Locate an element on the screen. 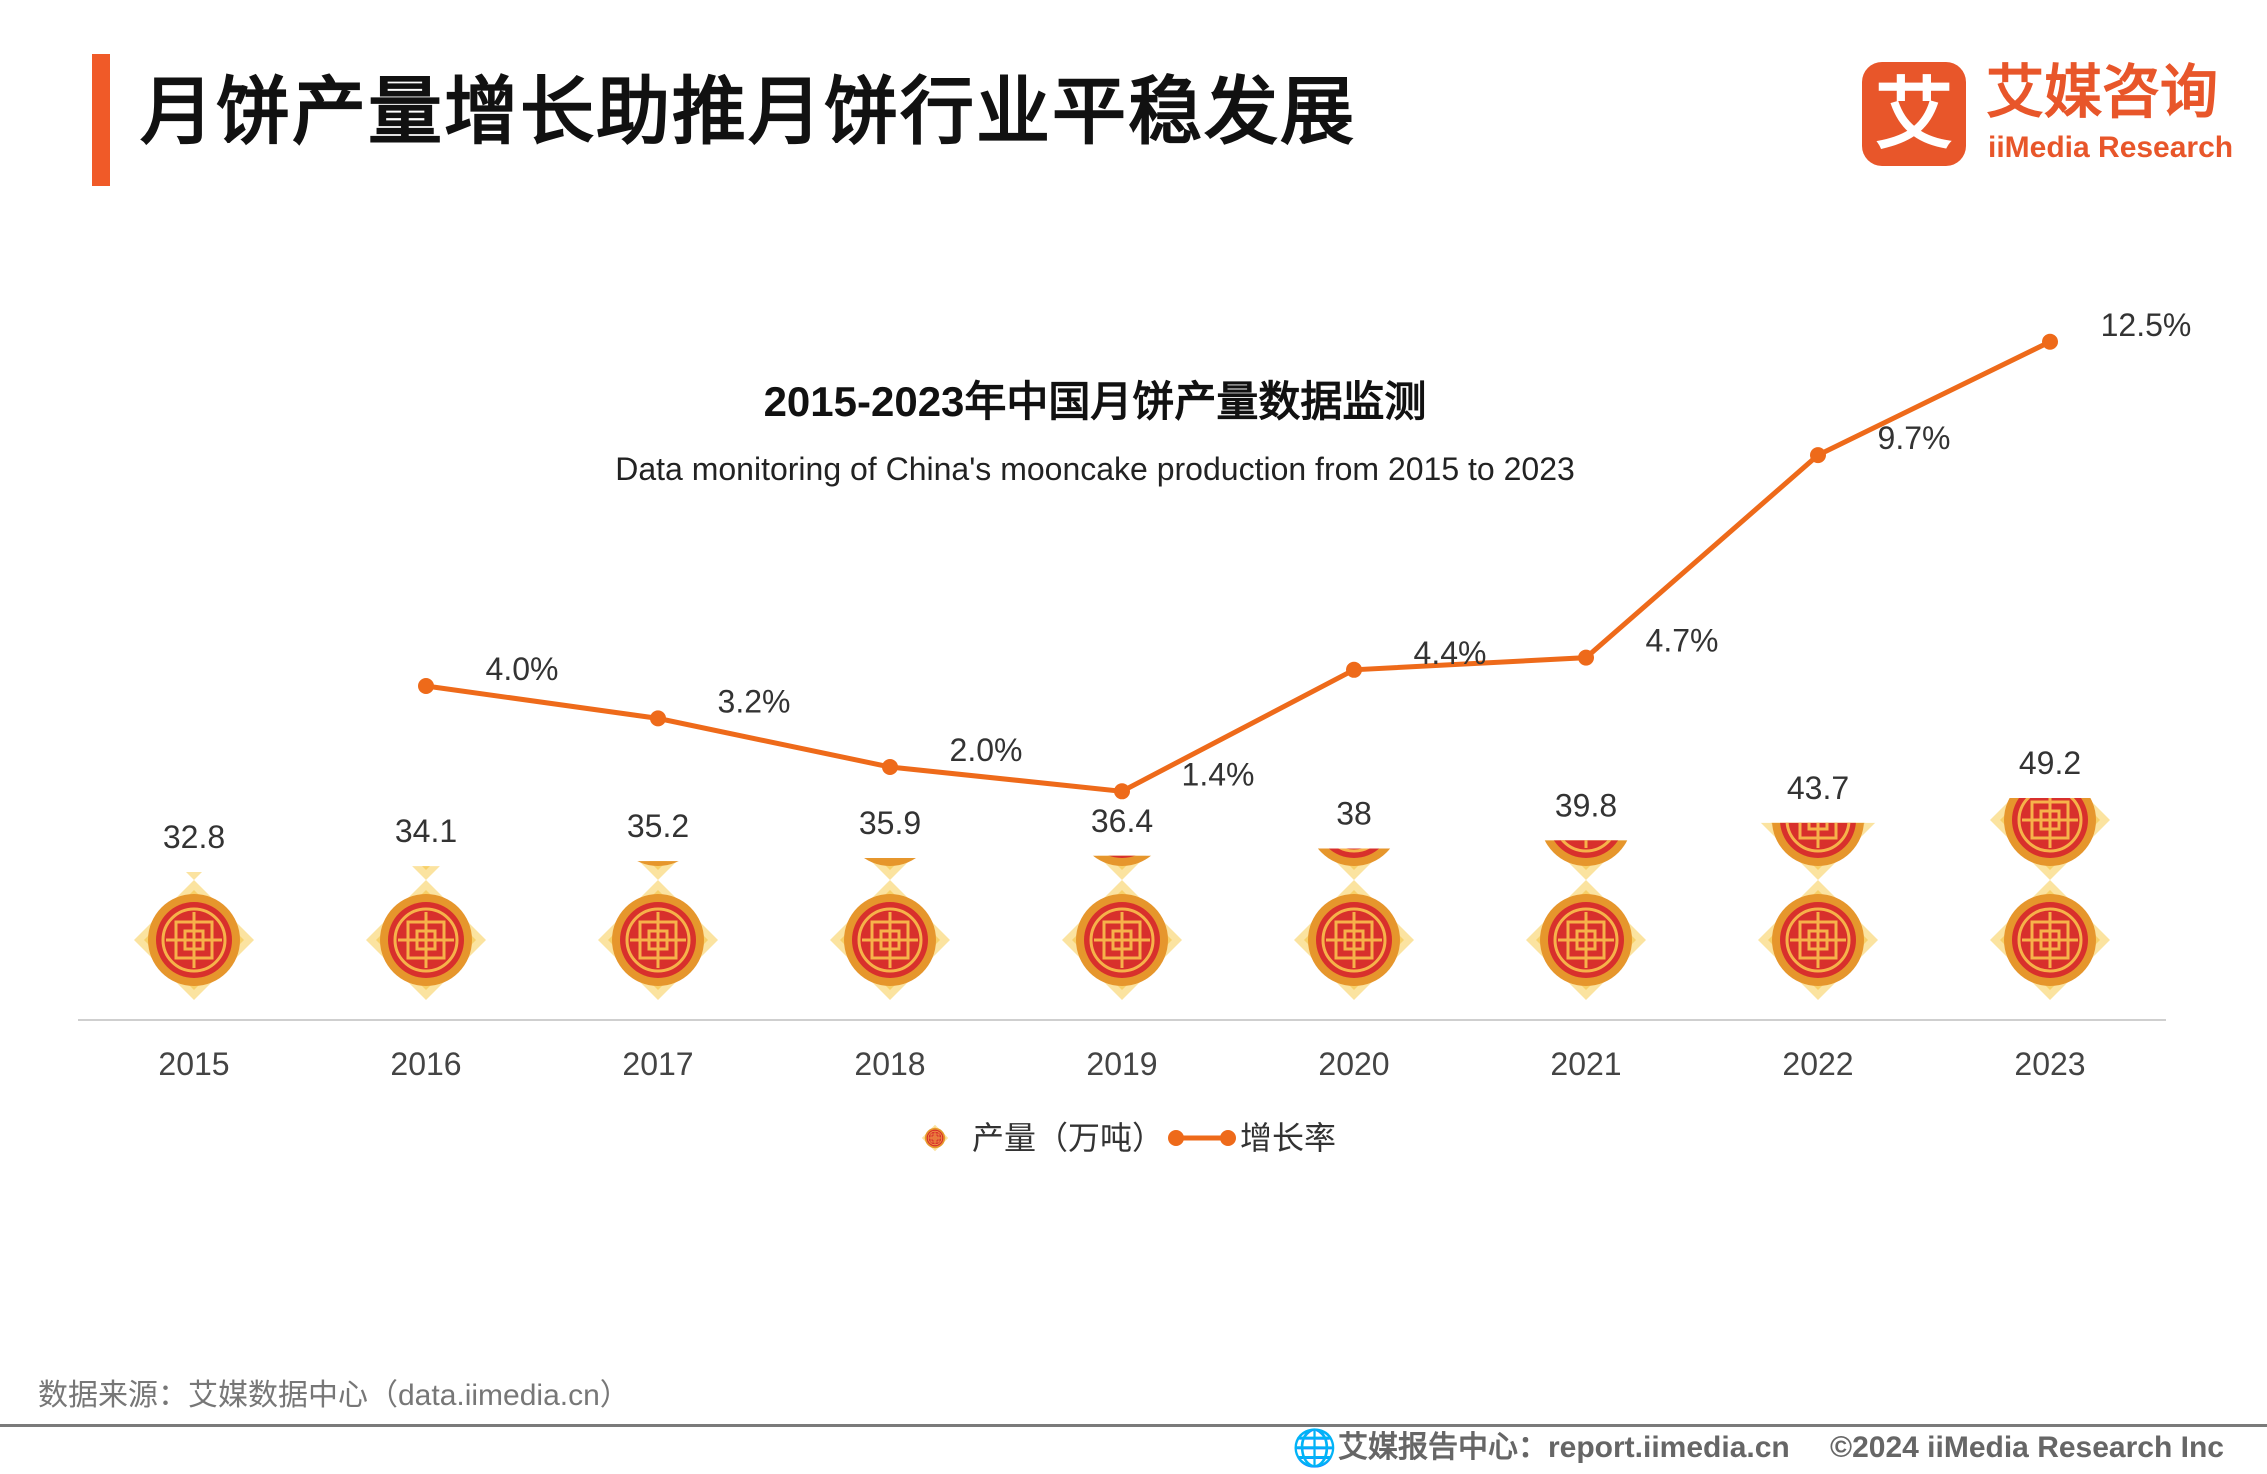 The height and width of the screenshot is (1474, 2267). growth-rate-label: 12.5% is located at coordinates (2146, 325).